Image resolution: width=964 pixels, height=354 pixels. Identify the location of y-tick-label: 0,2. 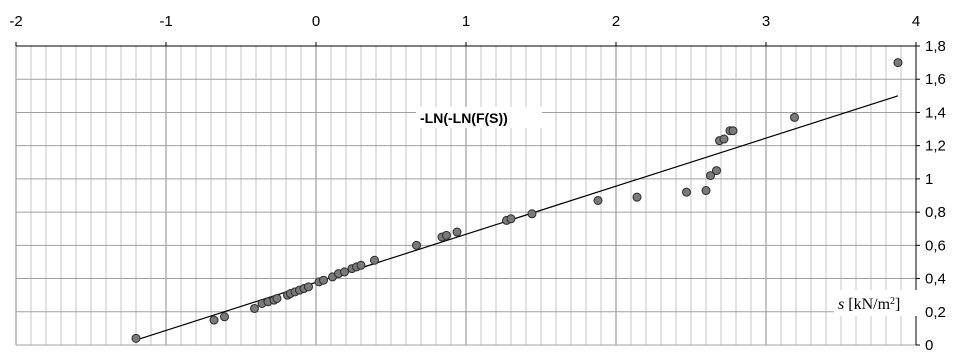
(935, 312).